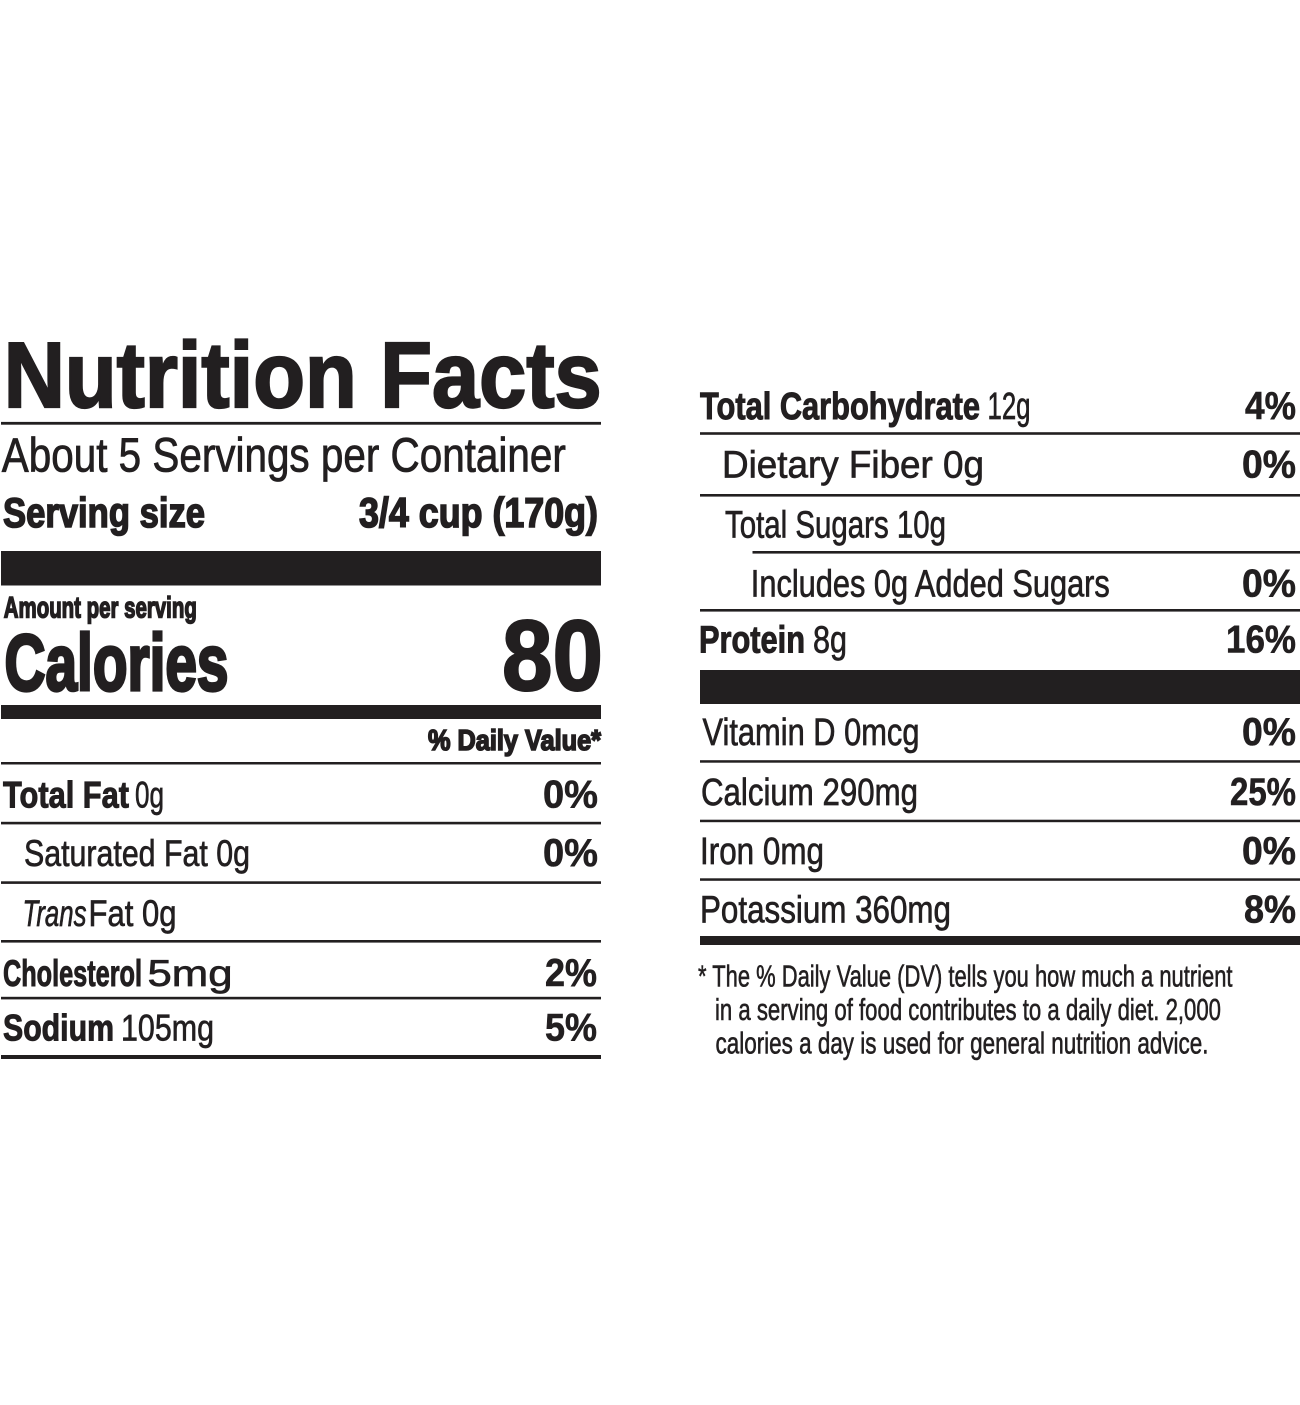 Image resolution: width=1300 pixels, height=1405 pixels. Describe the element at coordinates (840, 407) in the screenshot. I see `svg-text: Total Carbohydrate` at that location.